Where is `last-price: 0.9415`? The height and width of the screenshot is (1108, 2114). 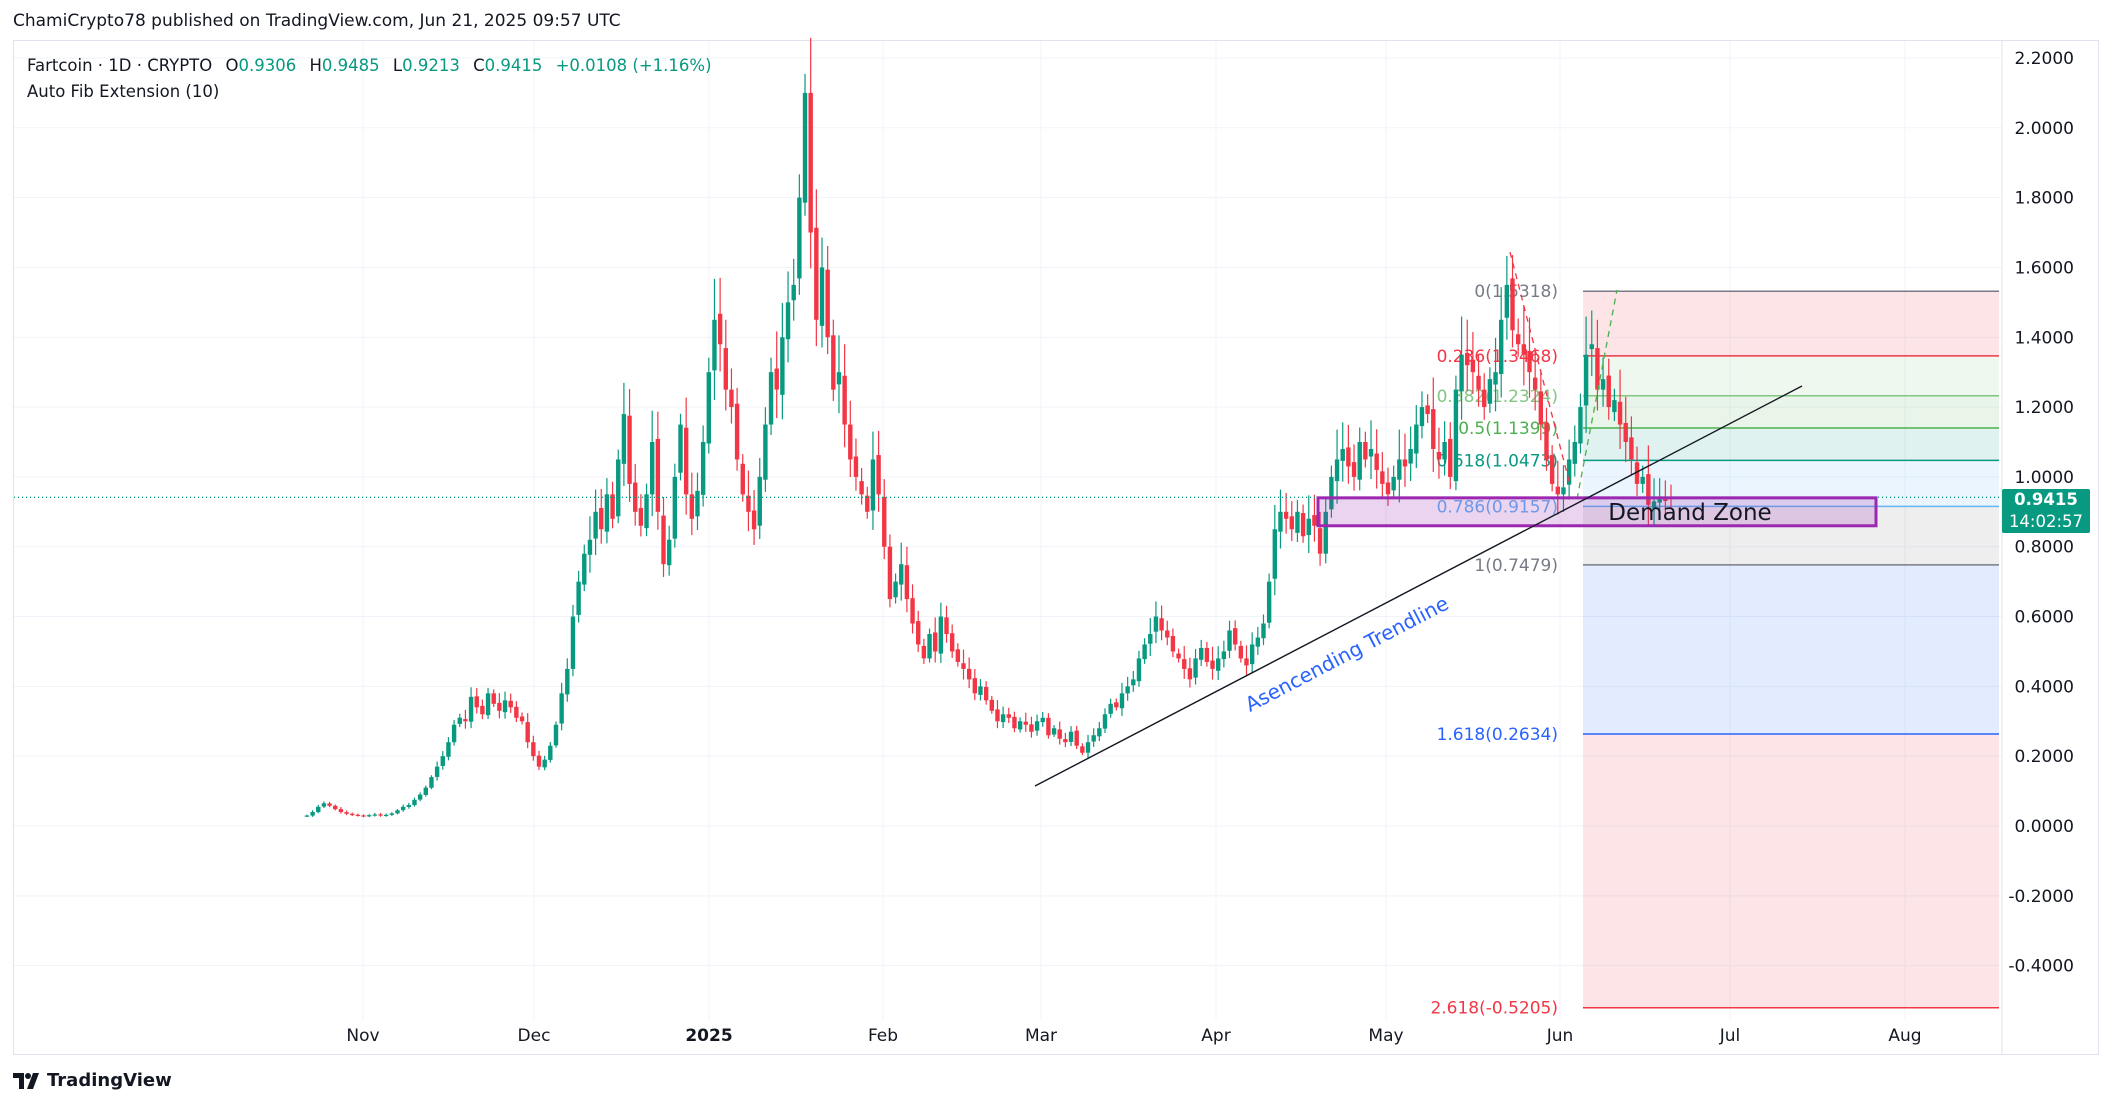 last-price: 0.9415 is located at coordinates (2046, 499).